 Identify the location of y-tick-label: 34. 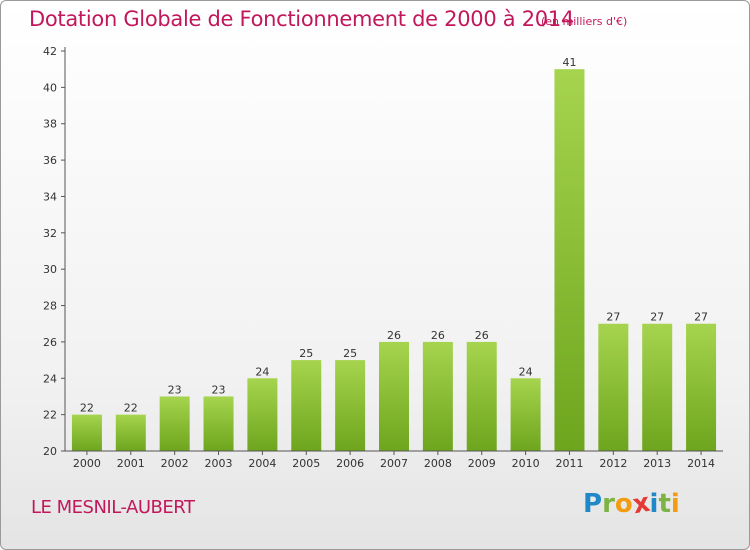
(50, 196).